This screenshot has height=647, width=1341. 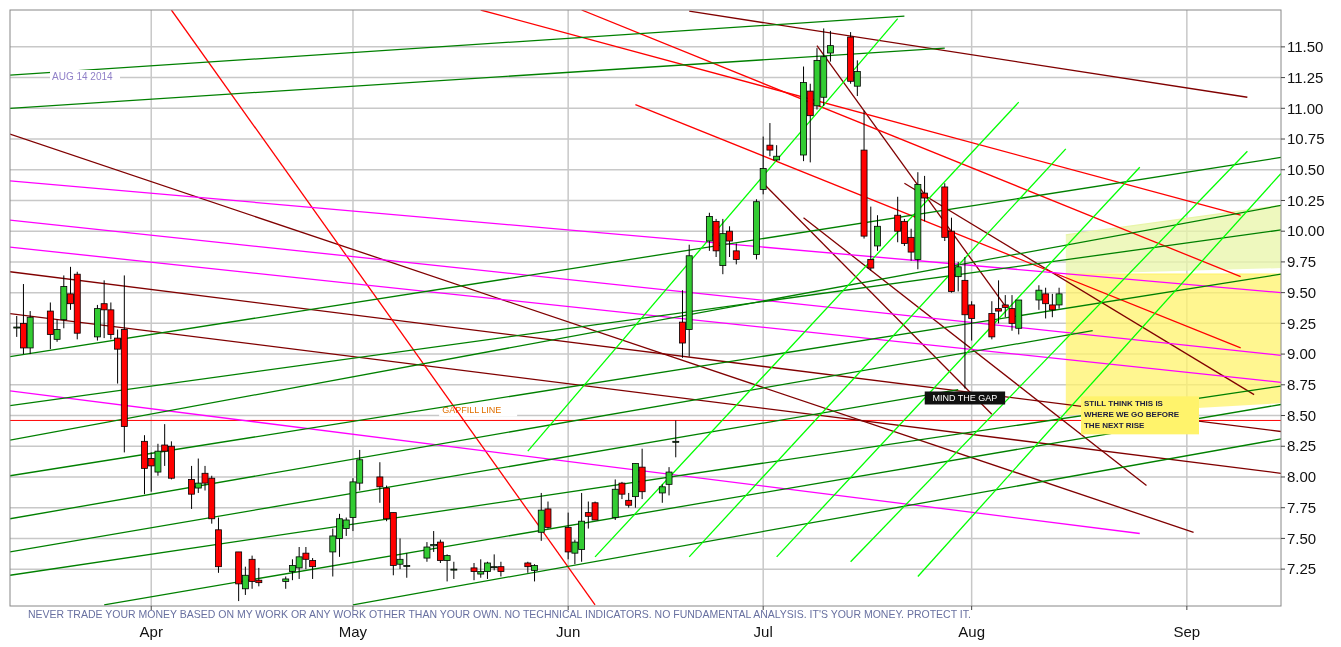 What do you see at coordinates (1302, 446) in the screenshot?
I see `y-tick-label: 8.25` at bounding box center [1302, 446].